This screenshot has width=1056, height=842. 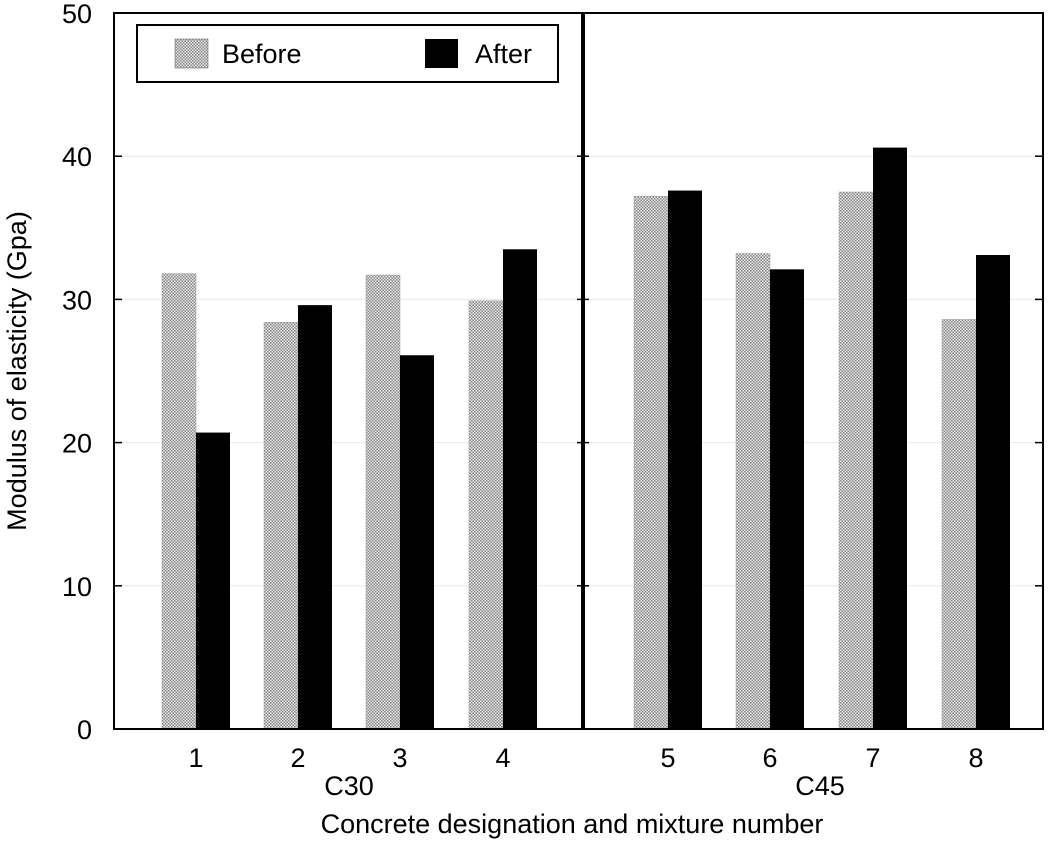 What do you see at coordinates (297, 758) in the screenshot?
I see `x-tick-label: 2` at bounding box center [297, 758].